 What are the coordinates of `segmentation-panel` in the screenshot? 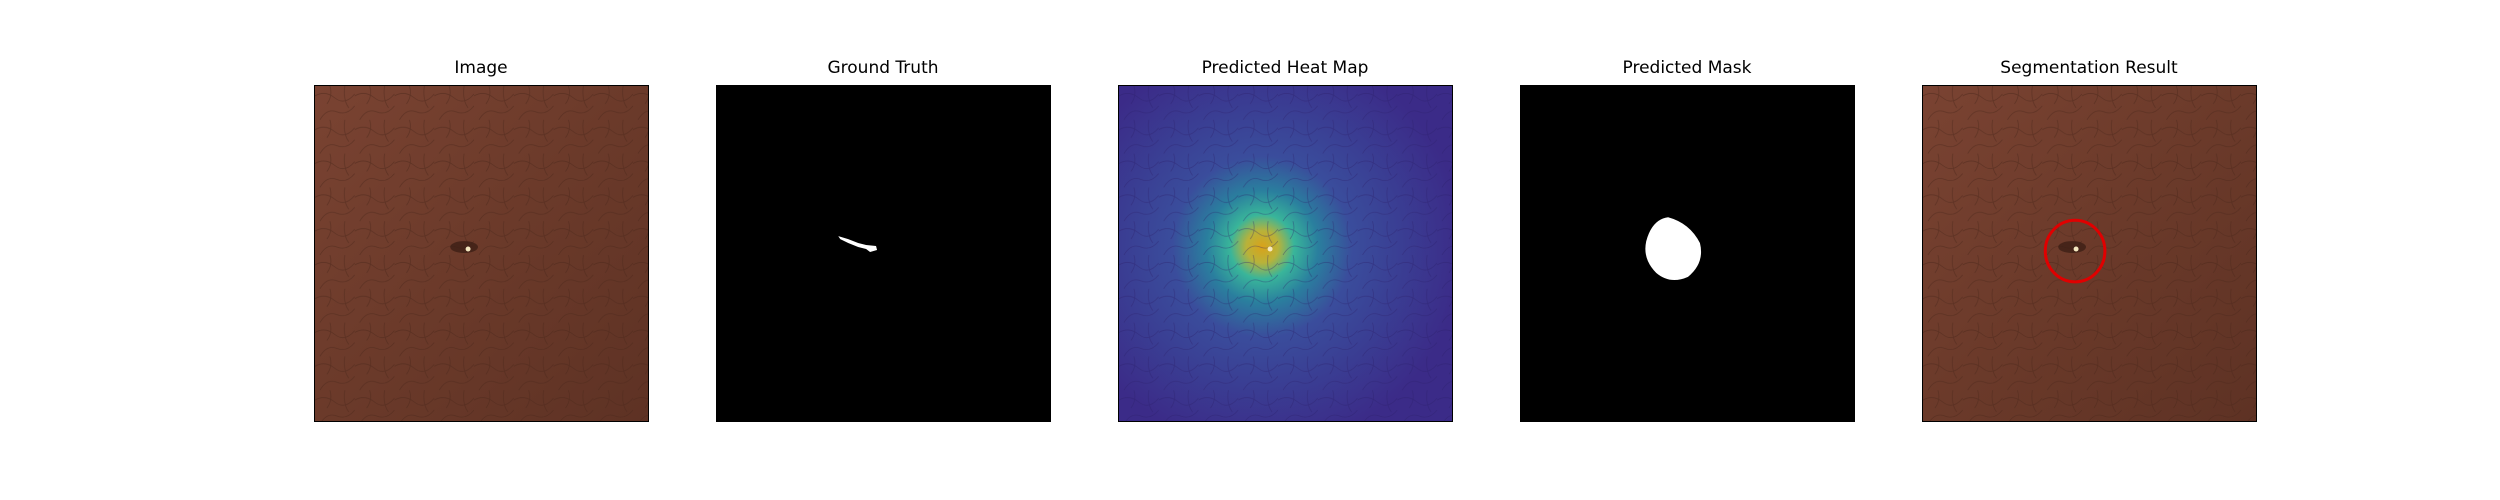 It's located at (2089, 253).